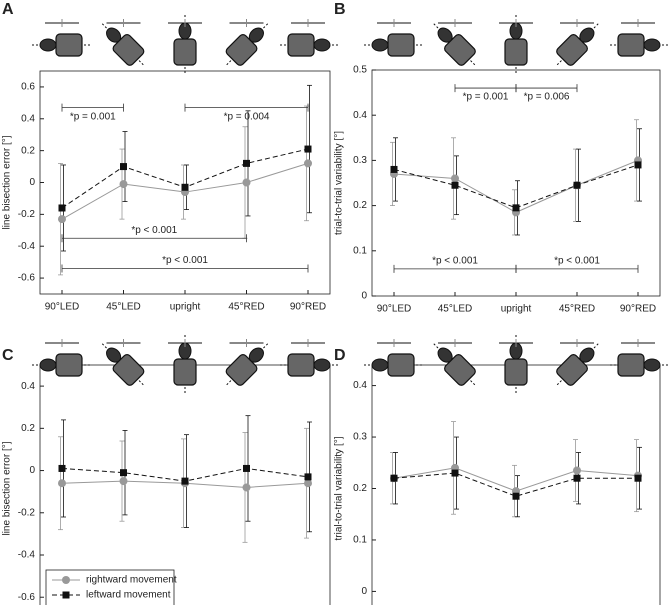  What do you see at coordinates (360, 70) in the screenshot?
I see `y-tick-label: 0.5` at bounding box center [360, 70].